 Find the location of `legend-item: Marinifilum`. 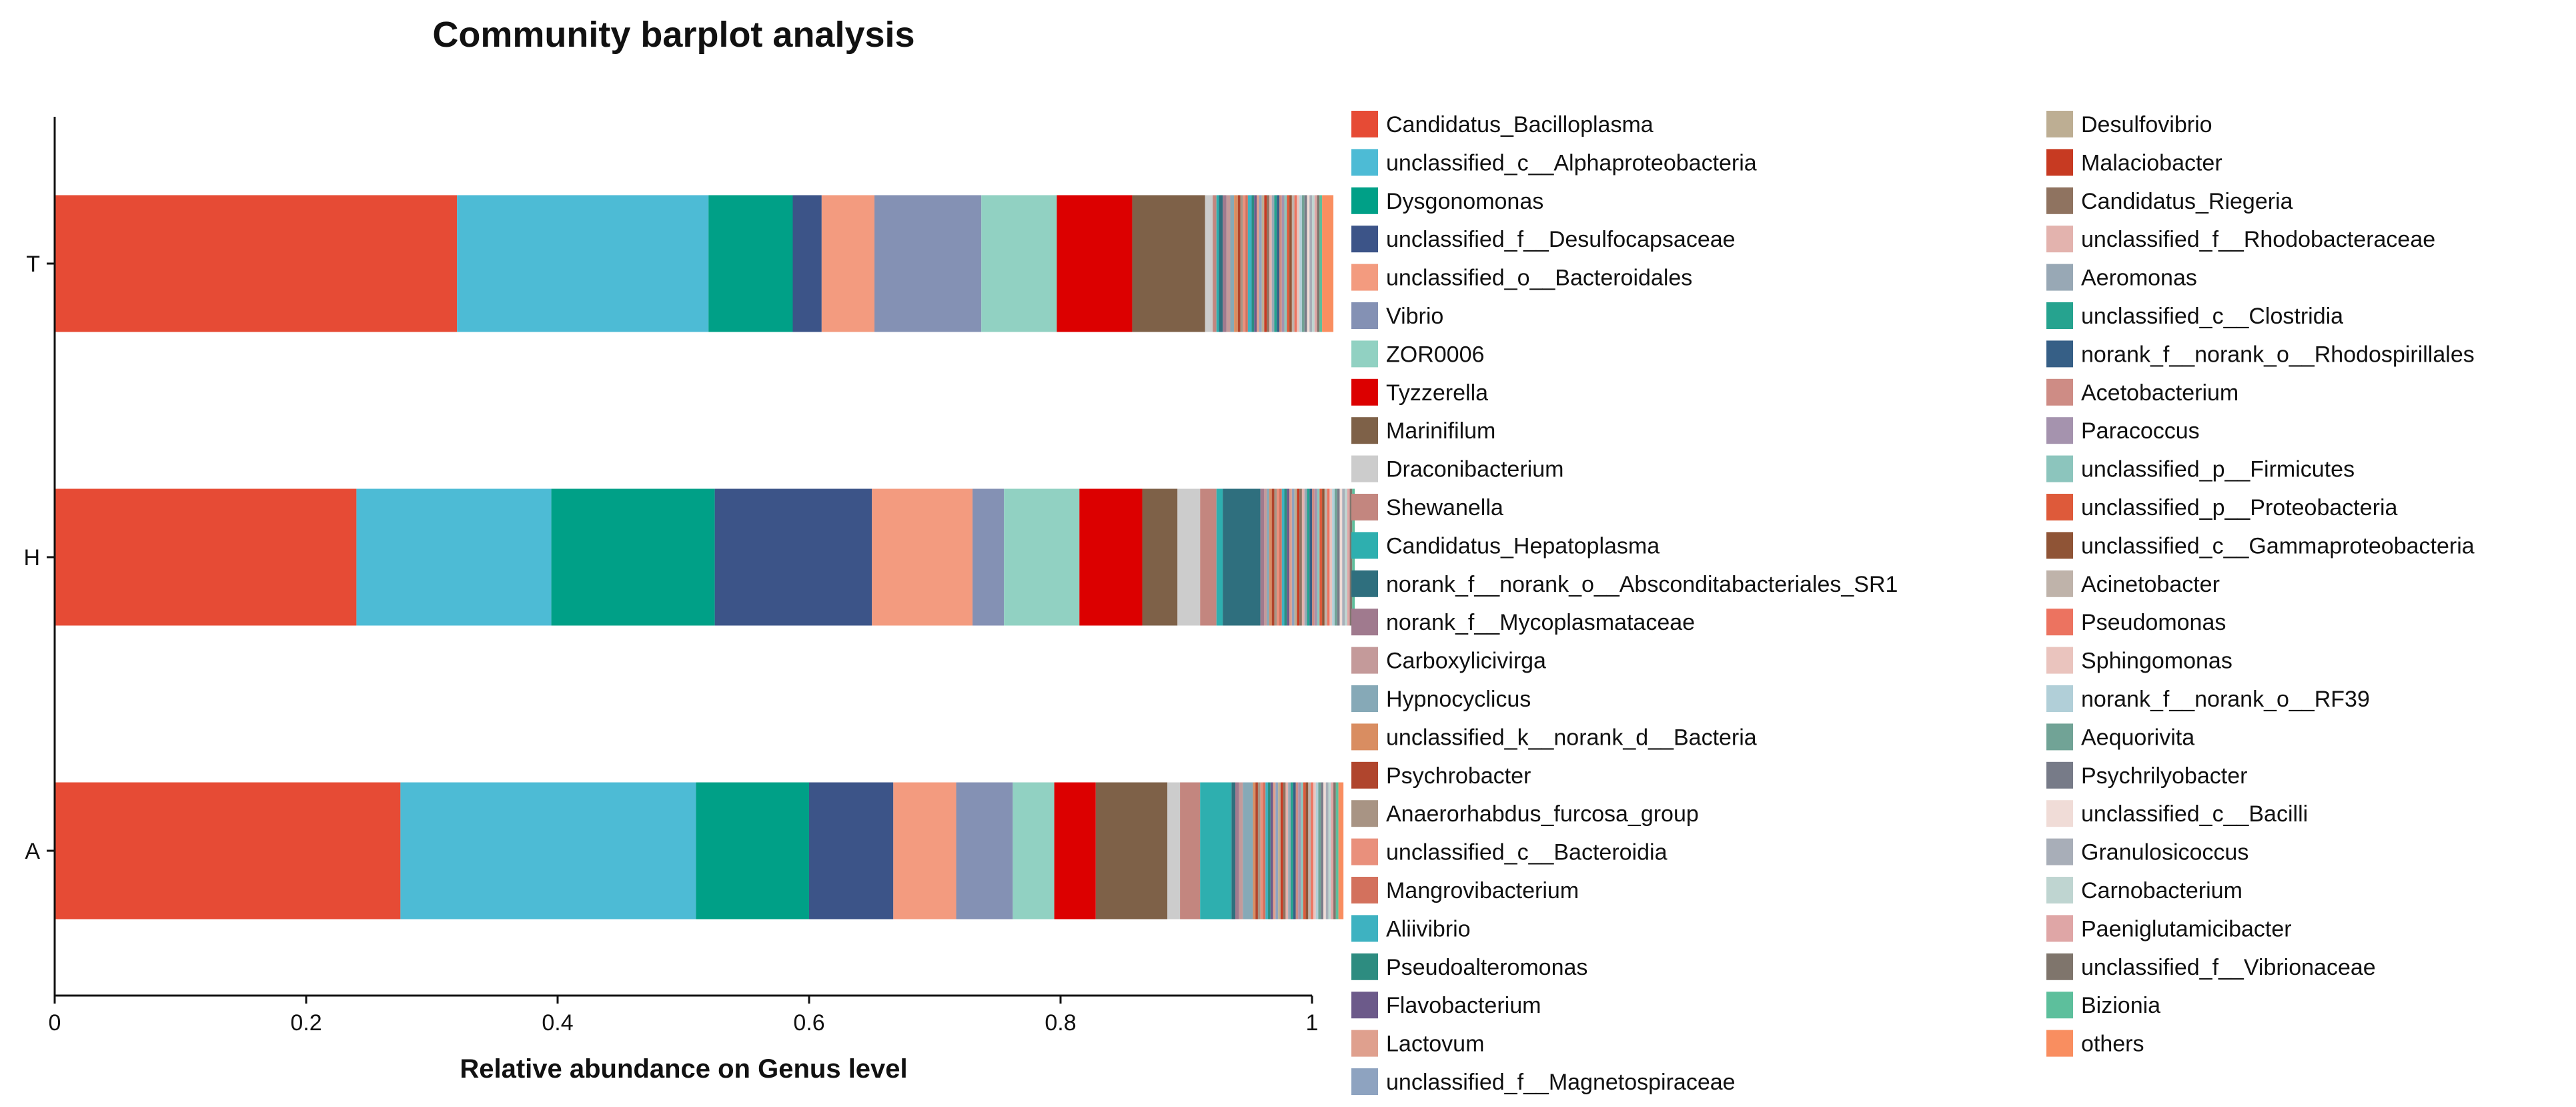

legend-item: Marinifilum is located at coordinates (1423, 431).